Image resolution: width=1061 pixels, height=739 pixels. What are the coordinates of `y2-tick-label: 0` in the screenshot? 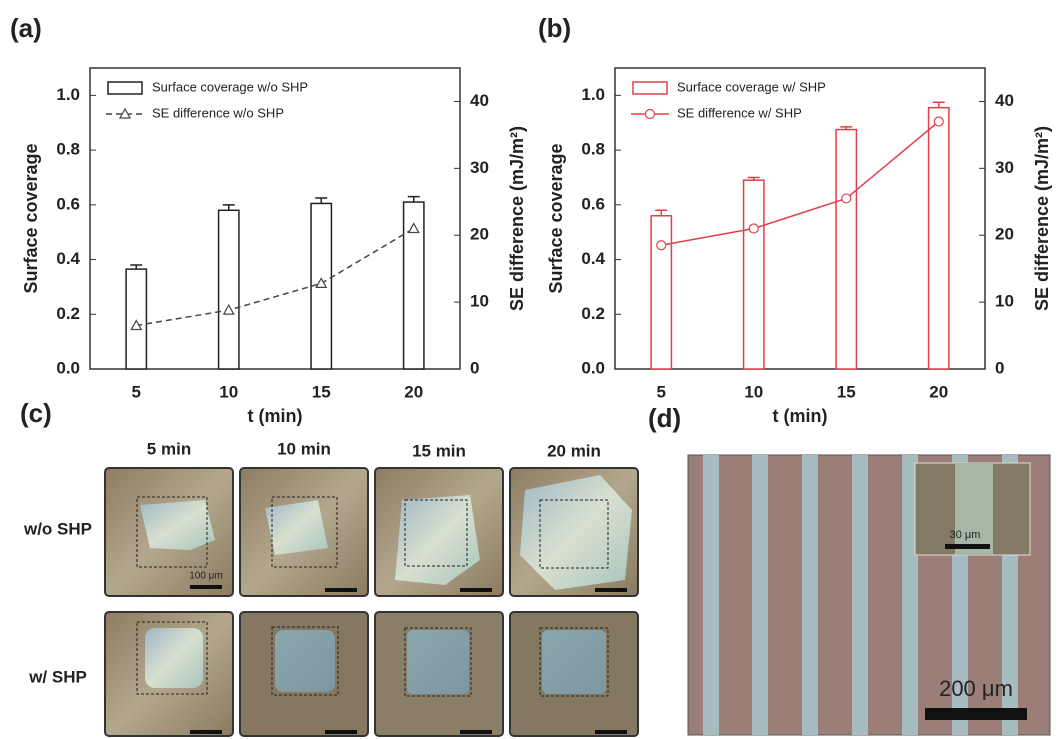 It's located at (999, 367).